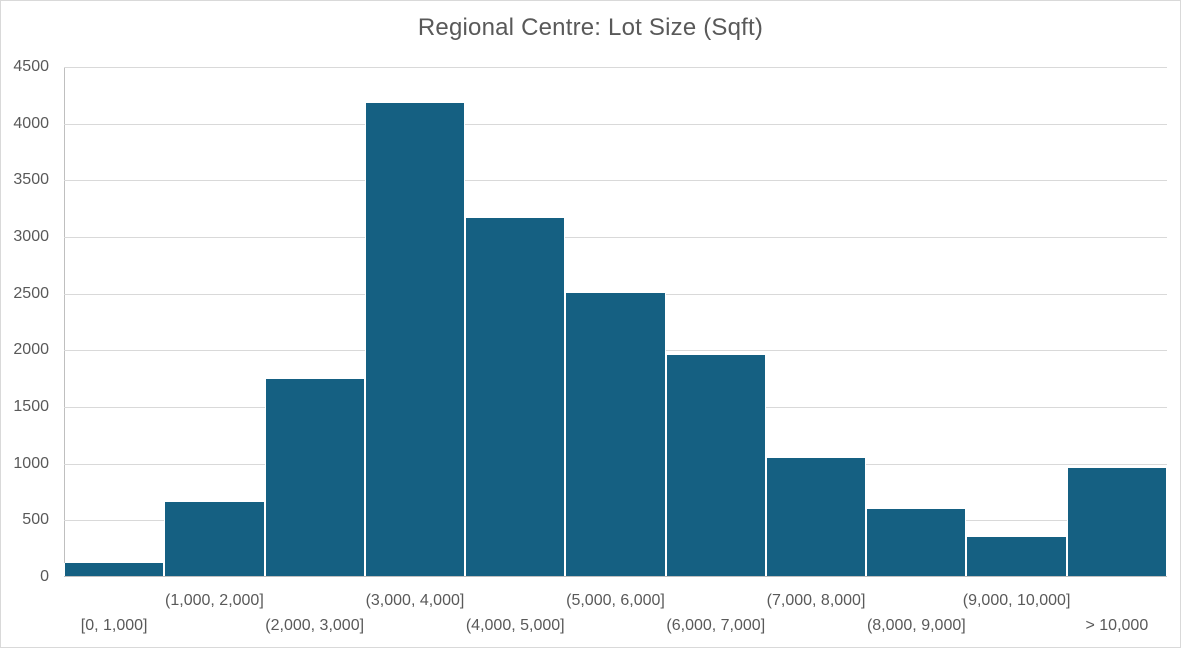 This screenshot has height=648, width=1181. Describe the element at coordinates (31, 66) in the screenshot. I see `y-tick-label: 4500` at that location.